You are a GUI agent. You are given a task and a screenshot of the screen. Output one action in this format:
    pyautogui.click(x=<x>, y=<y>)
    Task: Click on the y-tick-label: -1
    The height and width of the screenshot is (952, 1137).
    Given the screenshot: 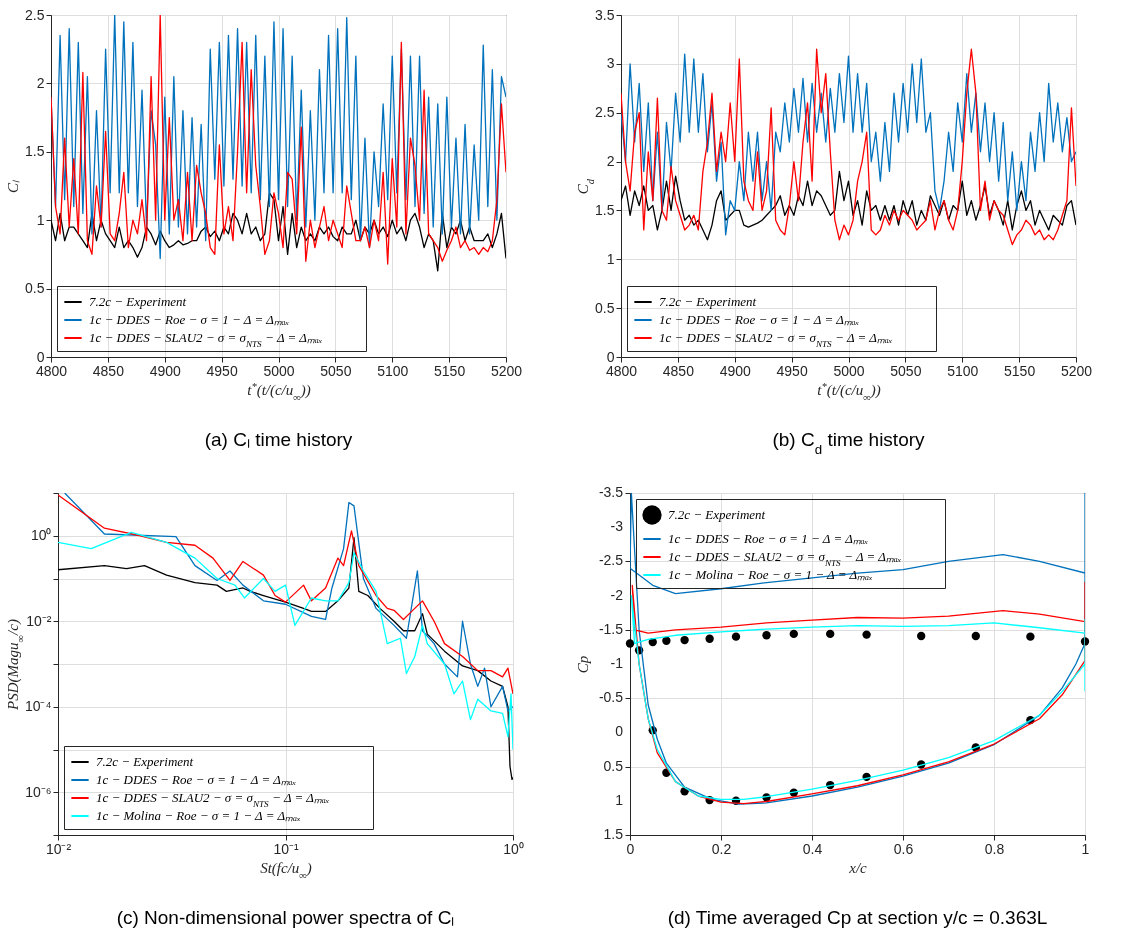 What is the action you would take?
    pyautogui.click(x=617, y=663)
    